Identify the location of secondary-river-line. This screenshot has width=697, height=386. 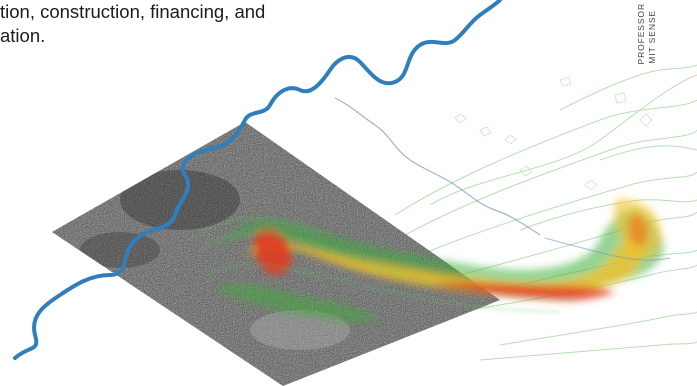
(437, 166).